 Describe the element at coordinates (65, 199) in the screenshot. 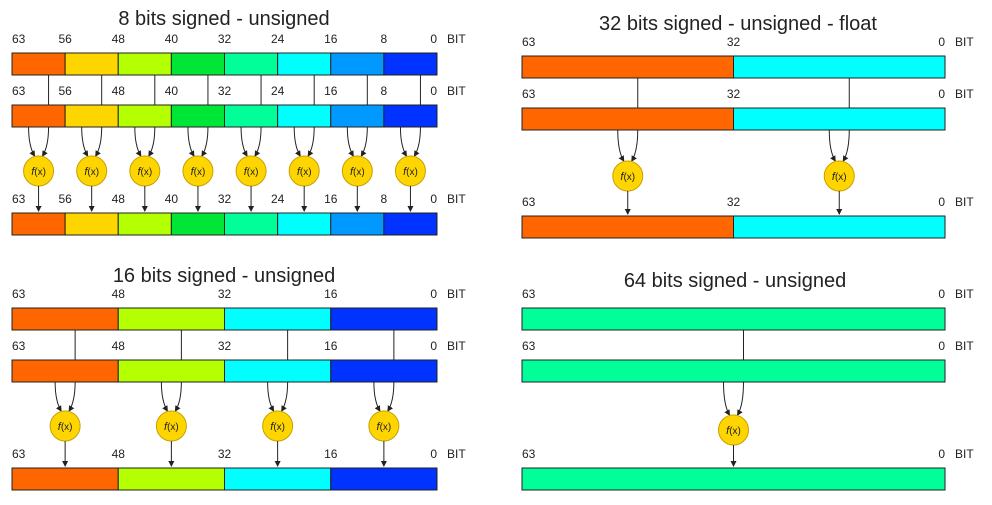

I see `bit-label: 56` at that location.